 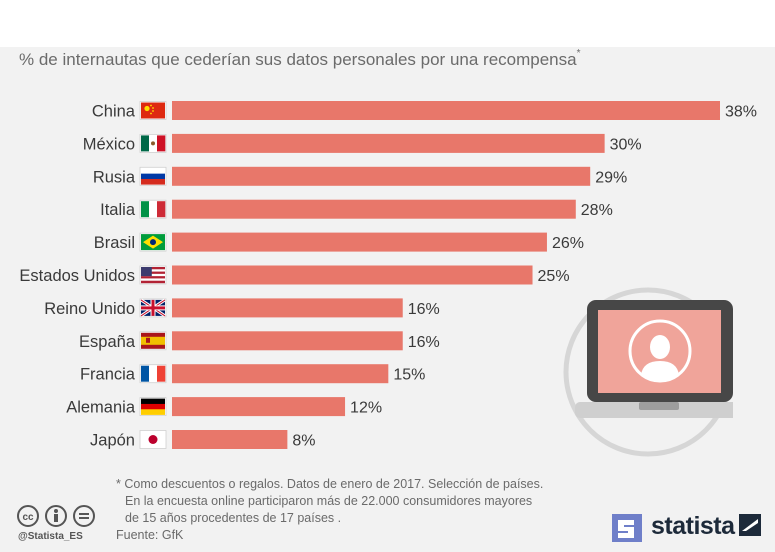 What do you see at coordinates (108, 375) in the screenshot?
I see `category-label: Francia` at bounding box center [108, 375].